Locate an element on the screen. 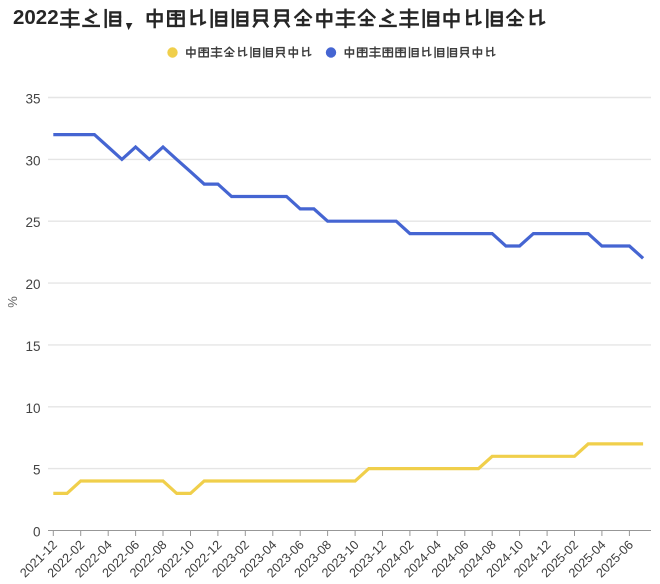 The height and width of the screenshot is (584, 660). svg-text: 0 is located at coordinates (37, 532).